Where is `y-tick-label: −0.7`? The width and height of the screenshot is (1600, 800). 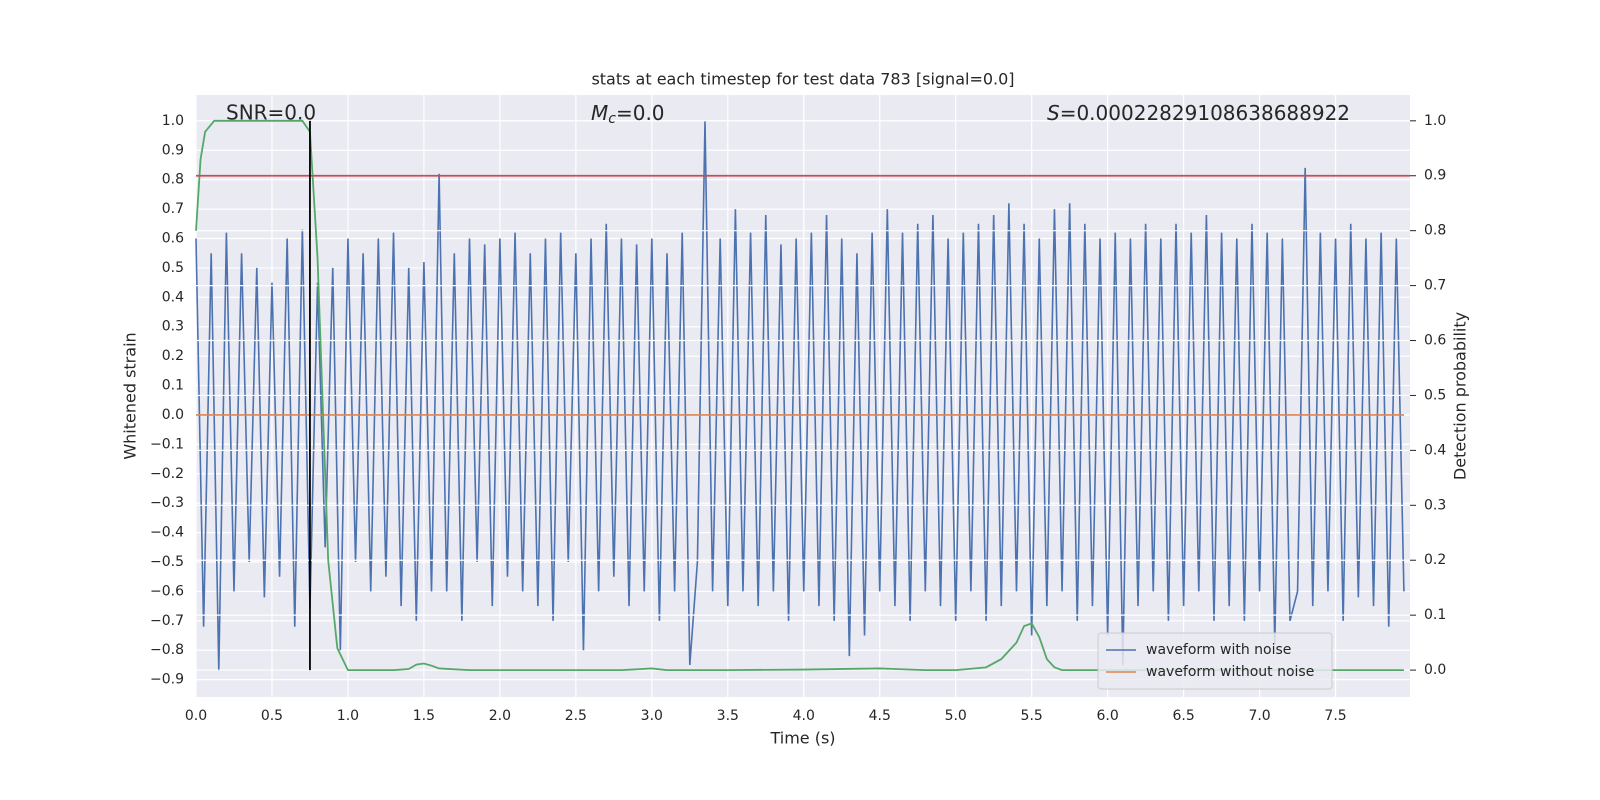
y-tick-label: −0.7 is located at coordinates (167, 621).